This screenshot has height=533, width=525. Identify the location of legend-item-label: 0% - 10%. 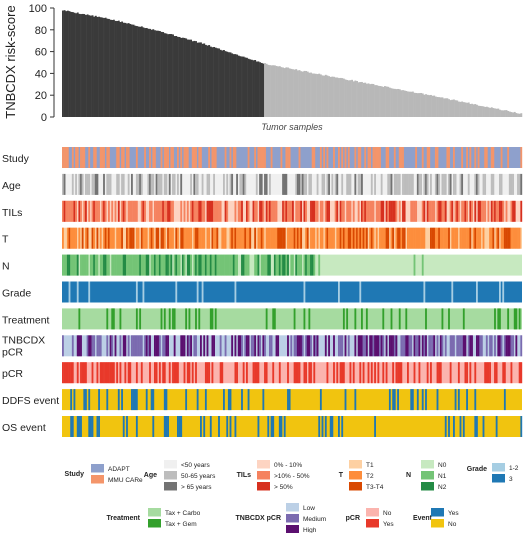
(288, 465).